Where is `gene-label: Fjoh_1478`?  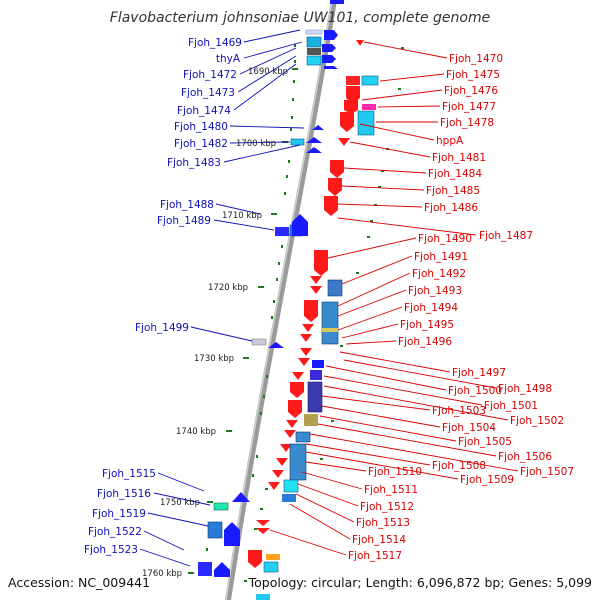 gene-label: Fjoh_1478 is located at coordinates (467, 123).